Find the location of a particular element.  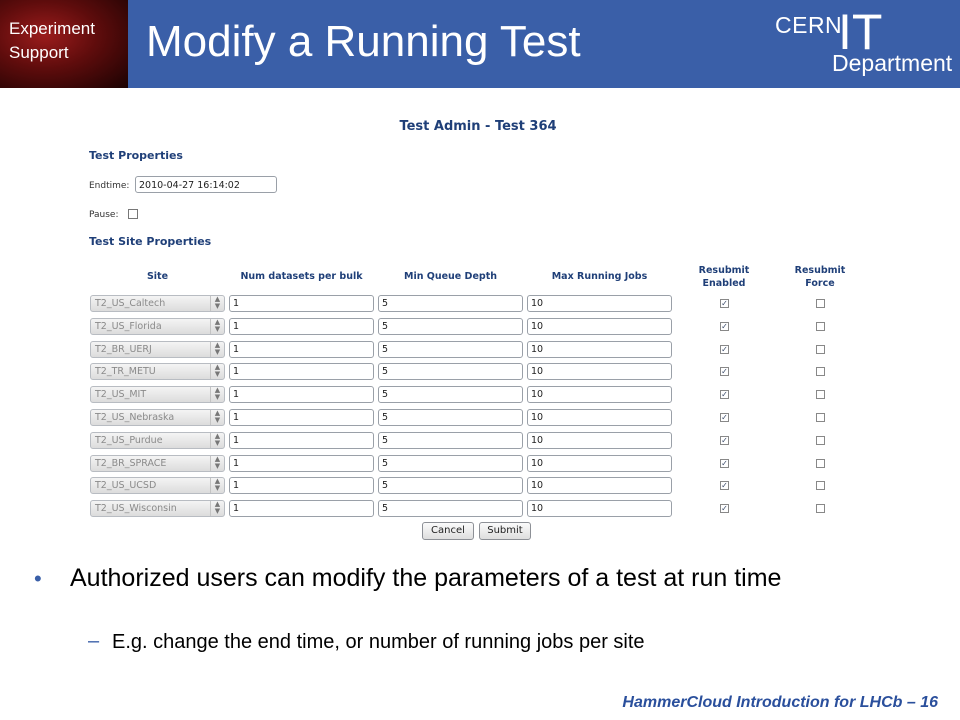

site-select: T2_BR_SPRACE ▲ ▼ is located at coordinates (157, 463).